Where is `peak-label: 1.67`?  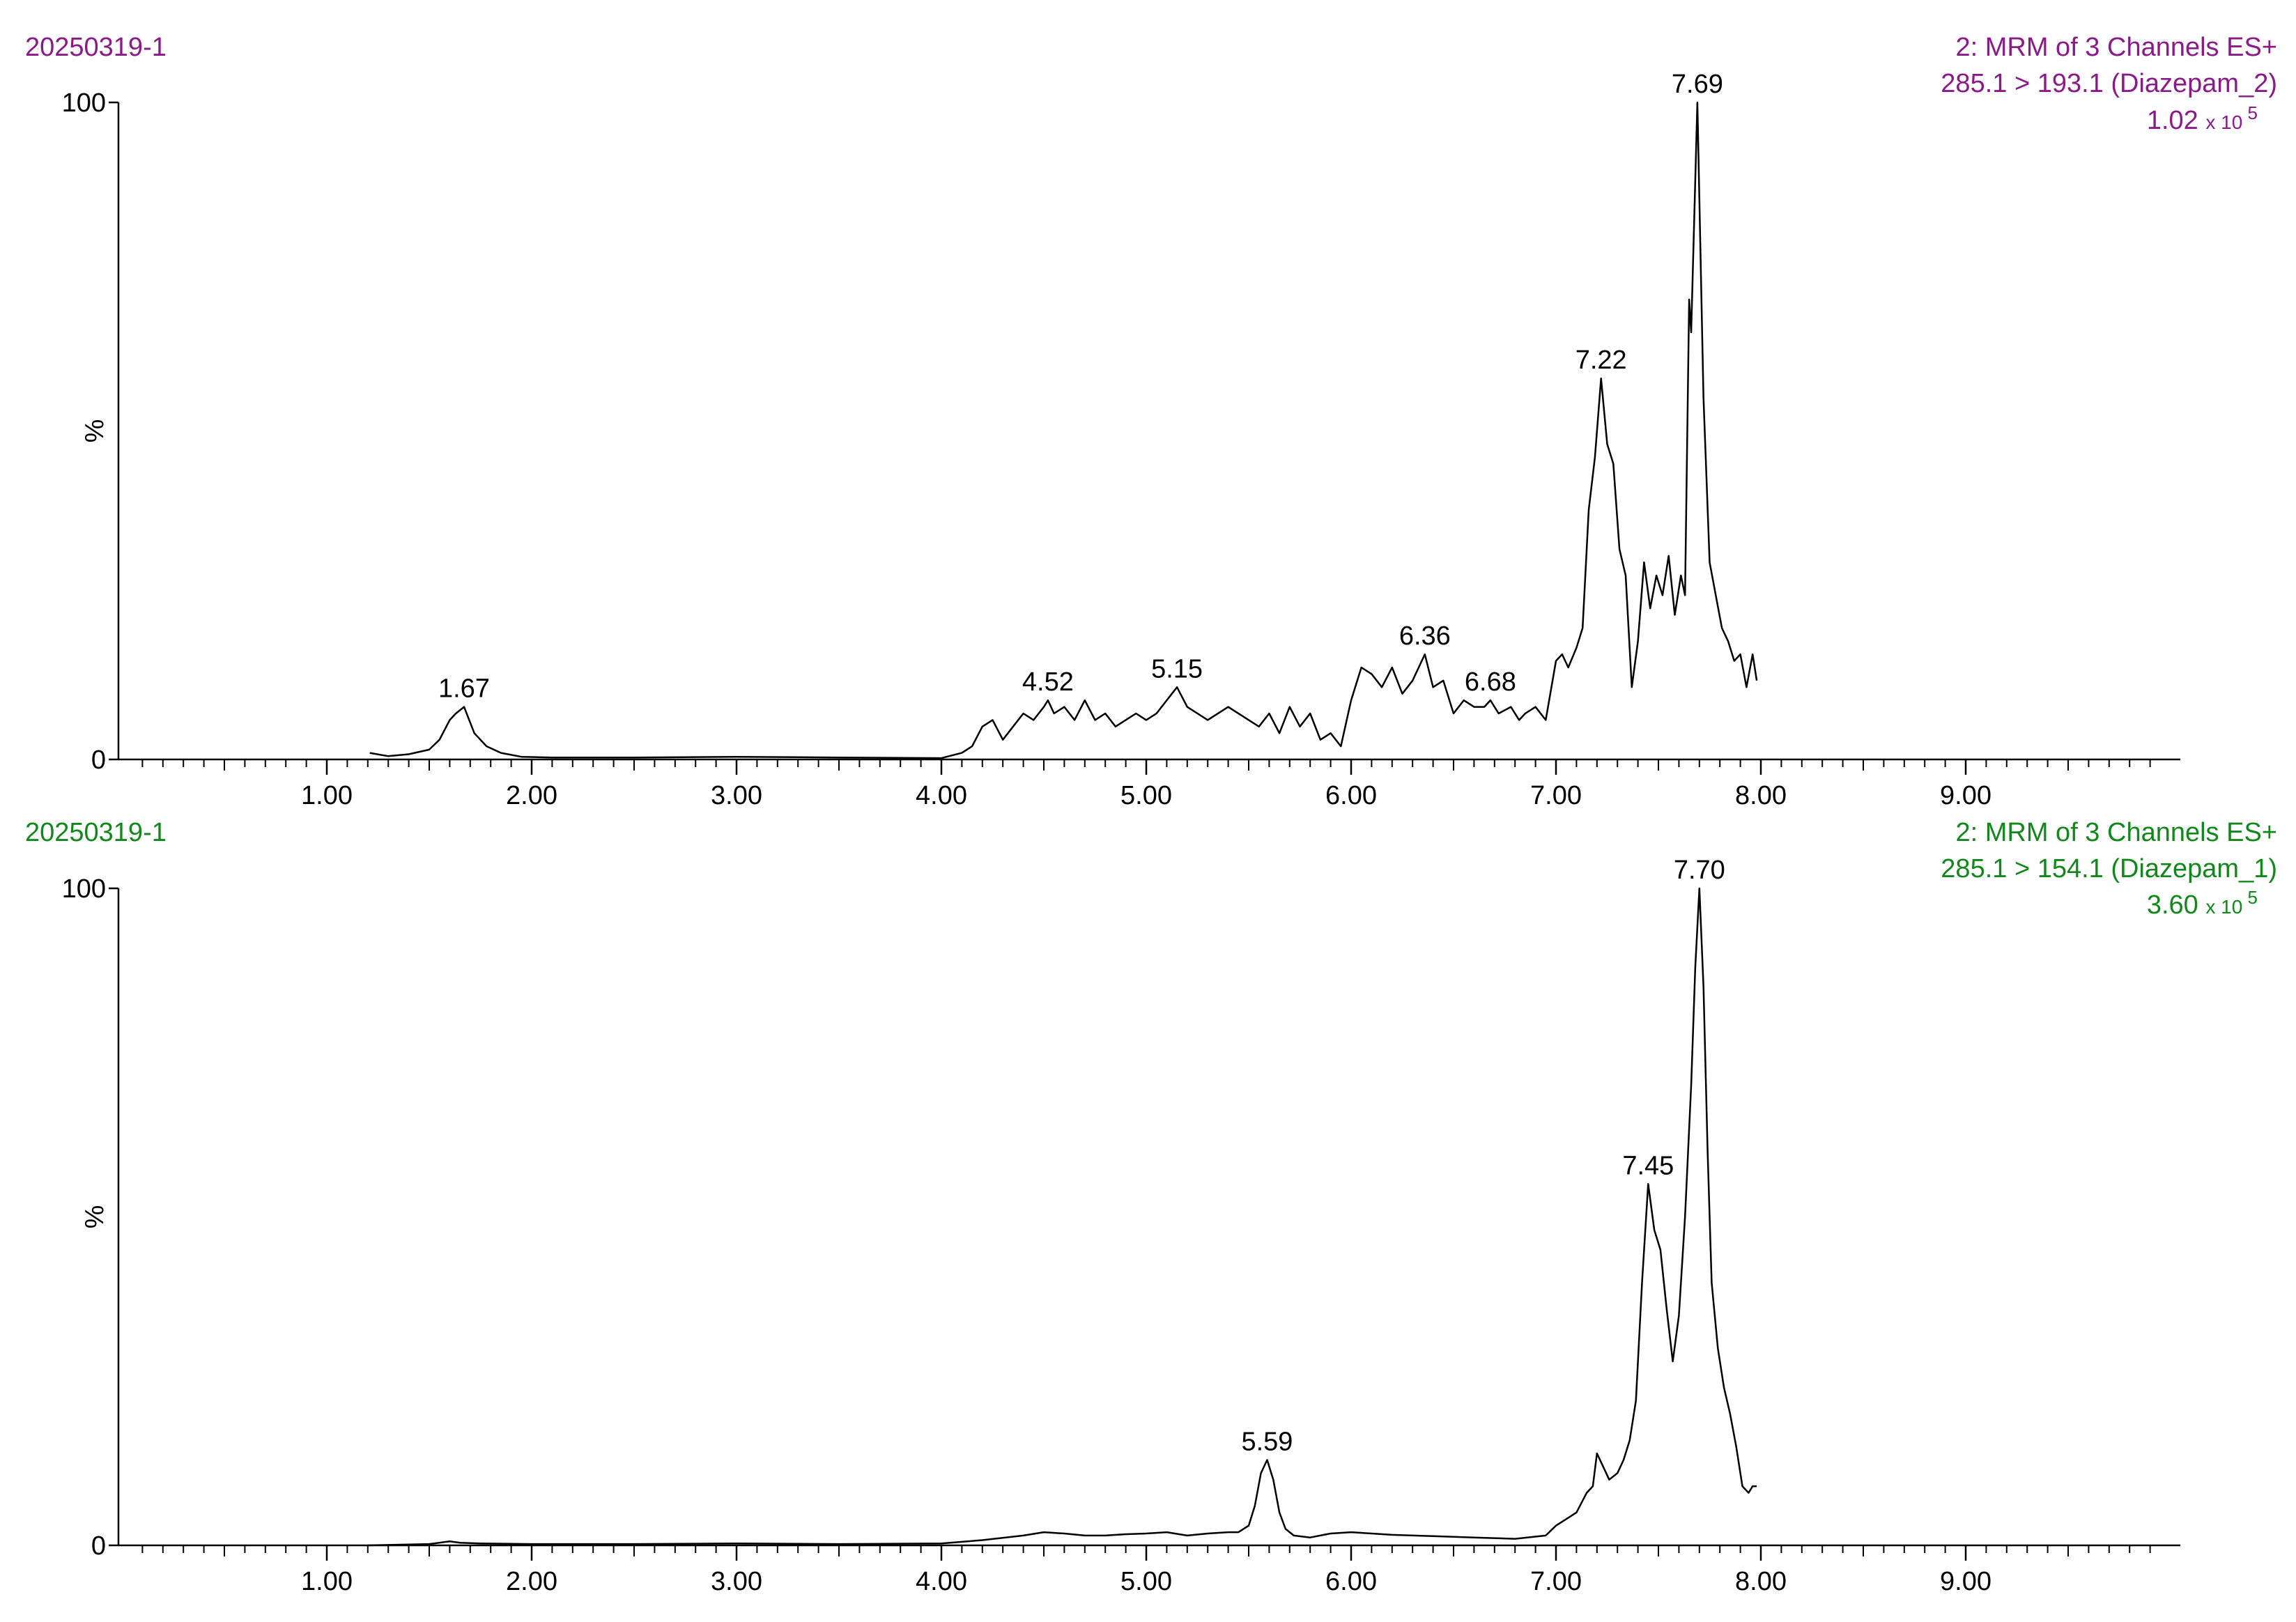 peak-label: 1.67 is located at coordinates (464, 689).